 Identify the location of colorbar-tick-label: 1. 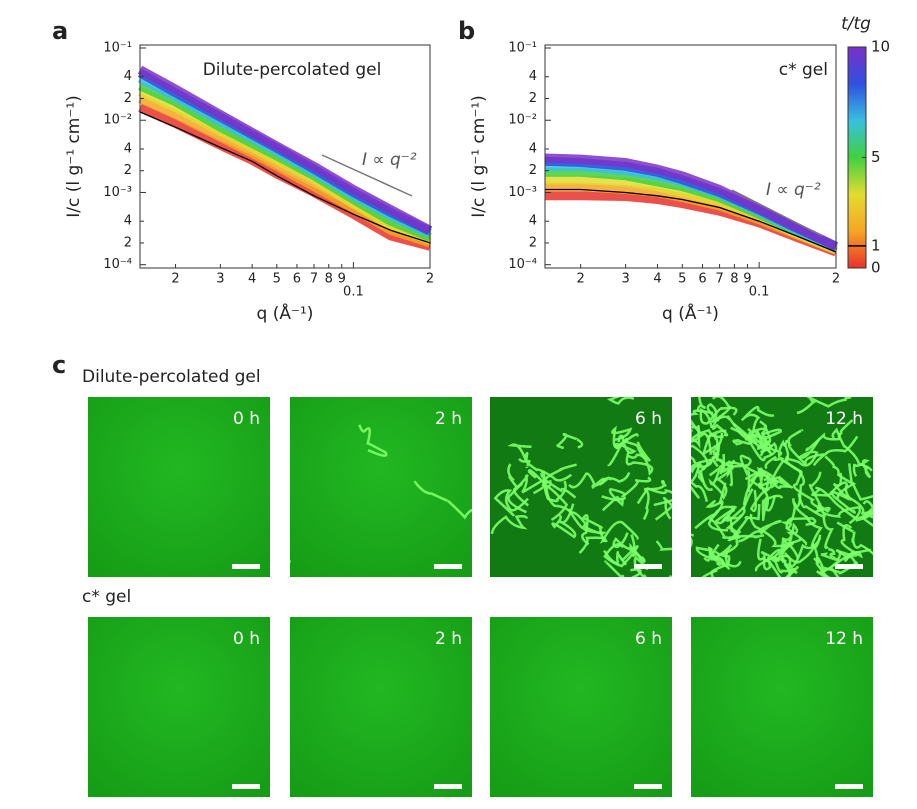
(876, 245).